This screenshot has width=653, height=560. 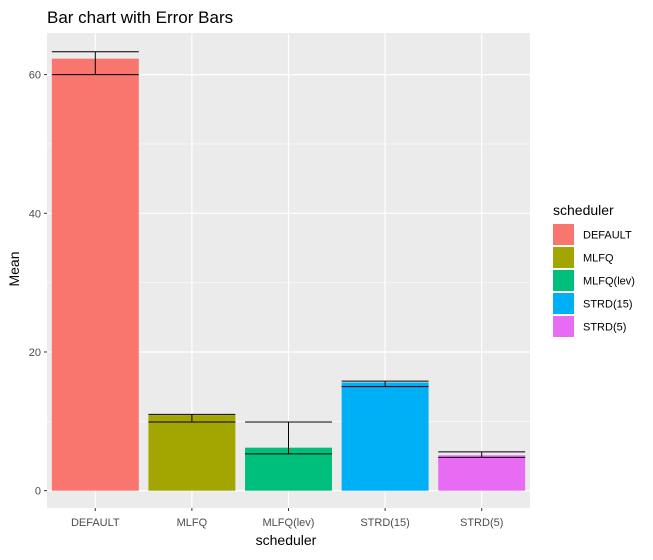 What do you see at coordinates (140, 17) in the screenshot?
I see `chart-title: Bar chart with Error Bars` at bounding box center [140, 17].